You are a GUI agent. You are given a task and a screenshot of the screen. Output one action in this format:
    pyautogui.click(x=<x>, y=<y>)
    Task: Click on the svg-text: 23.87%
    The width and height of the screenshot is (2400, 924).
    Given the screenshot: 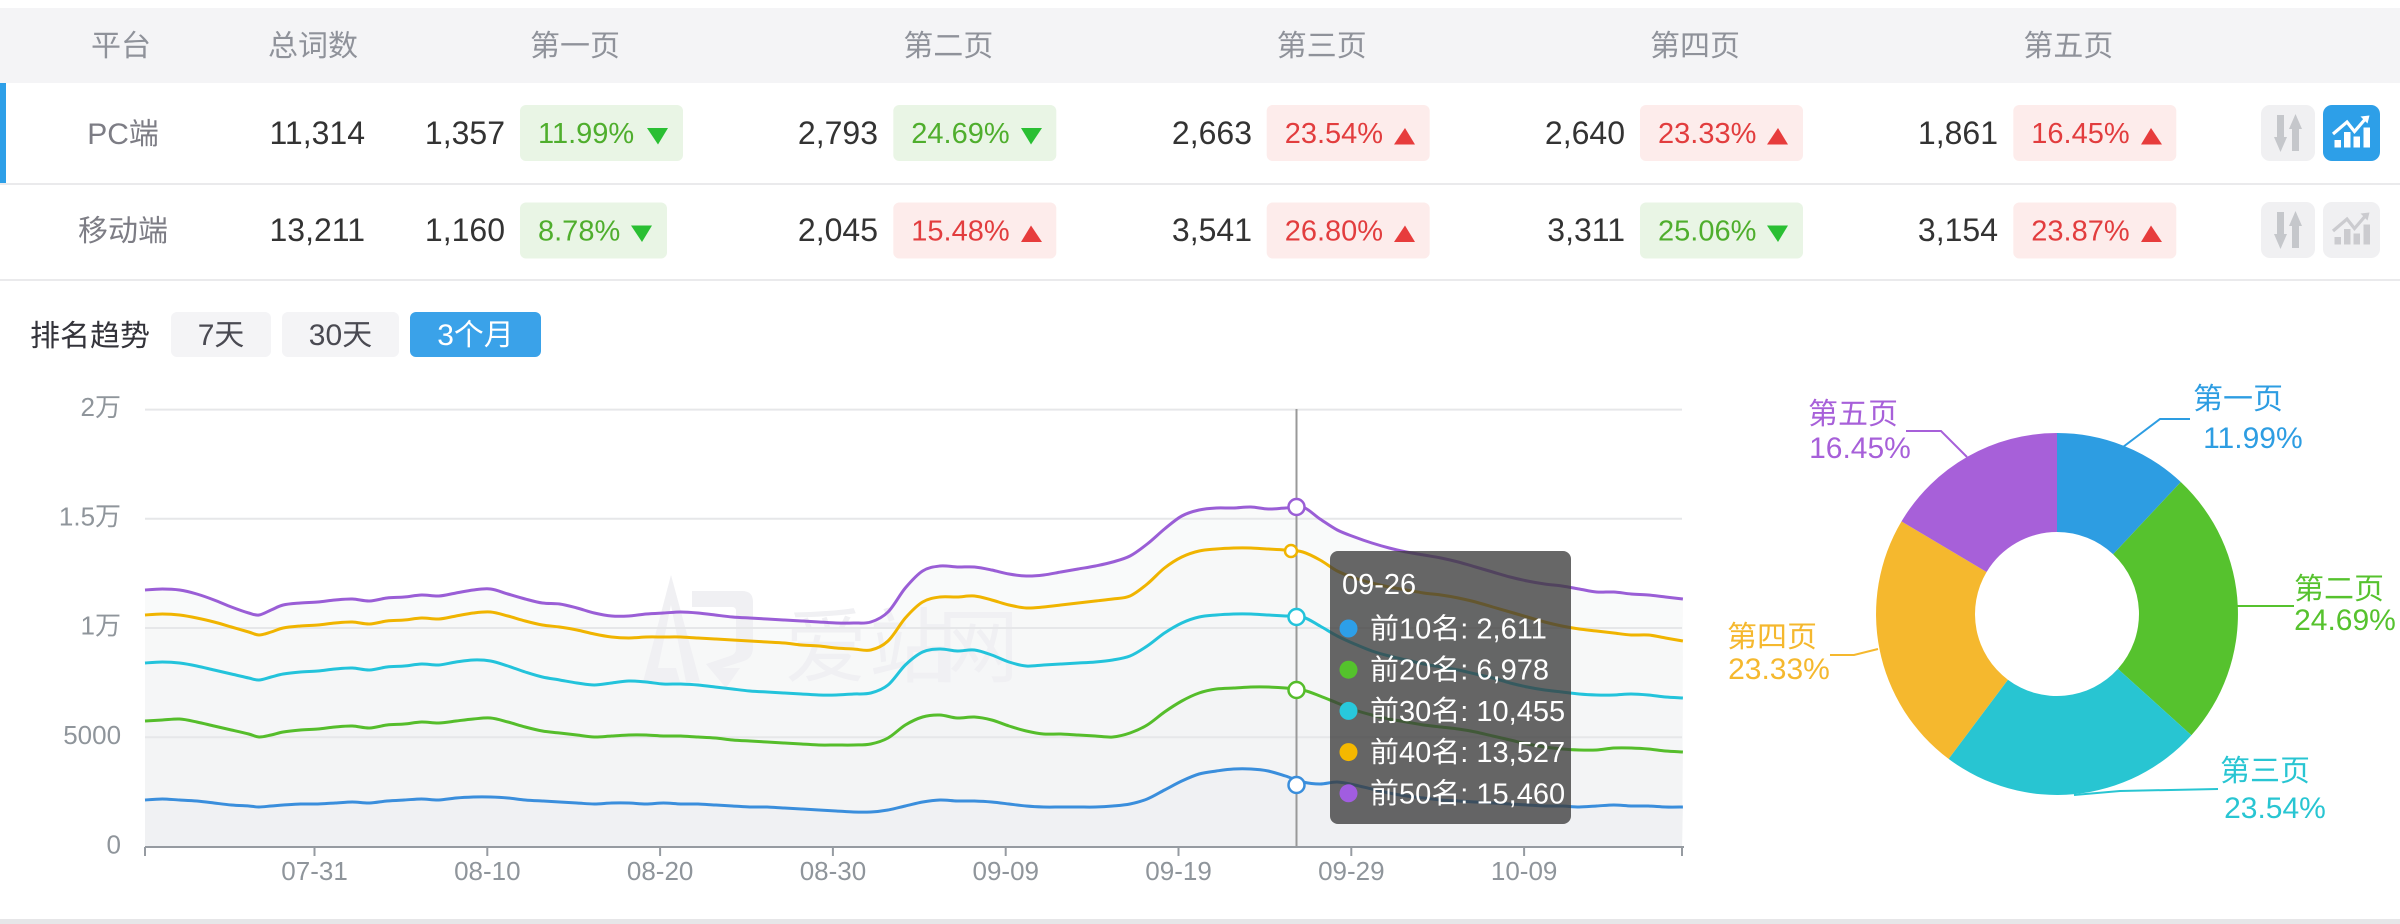 What is the action you would take?
    pyautogui.click(x=2080, y=232)
    